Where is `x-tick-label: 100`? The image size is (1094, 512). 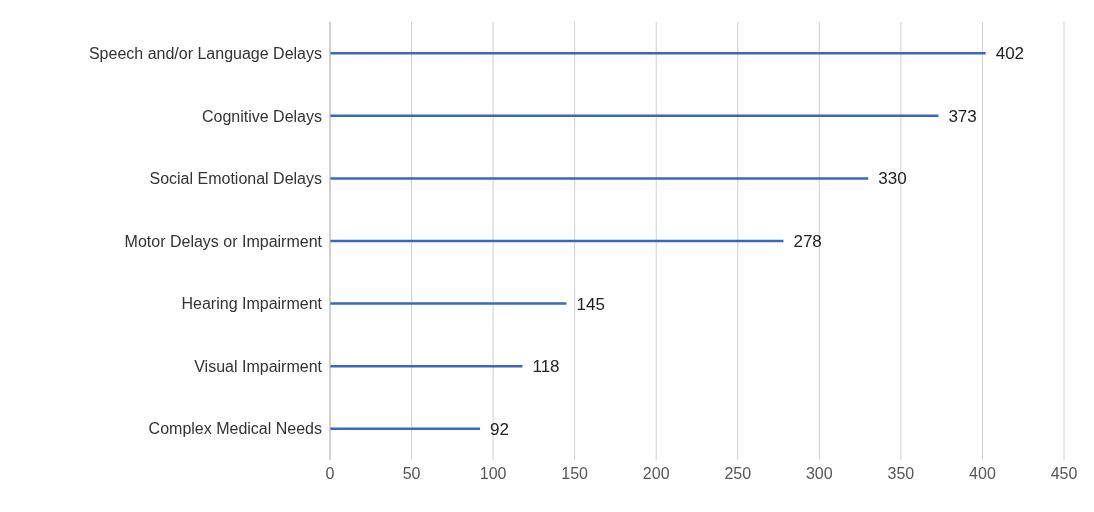 x-tick-label: 100 is located at coordinates (493, 474).